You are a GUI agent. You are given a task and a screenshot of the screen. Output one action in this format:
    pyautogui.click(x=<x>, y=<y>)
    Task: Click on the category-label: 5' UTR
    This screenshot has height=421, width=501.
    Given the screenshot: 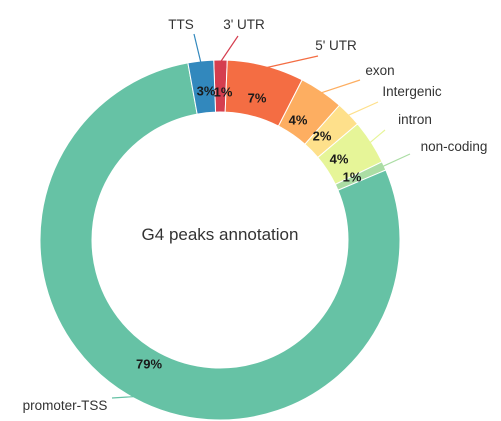 What is the action you would take?
    pyautogui.click(x=336, y=45)
    